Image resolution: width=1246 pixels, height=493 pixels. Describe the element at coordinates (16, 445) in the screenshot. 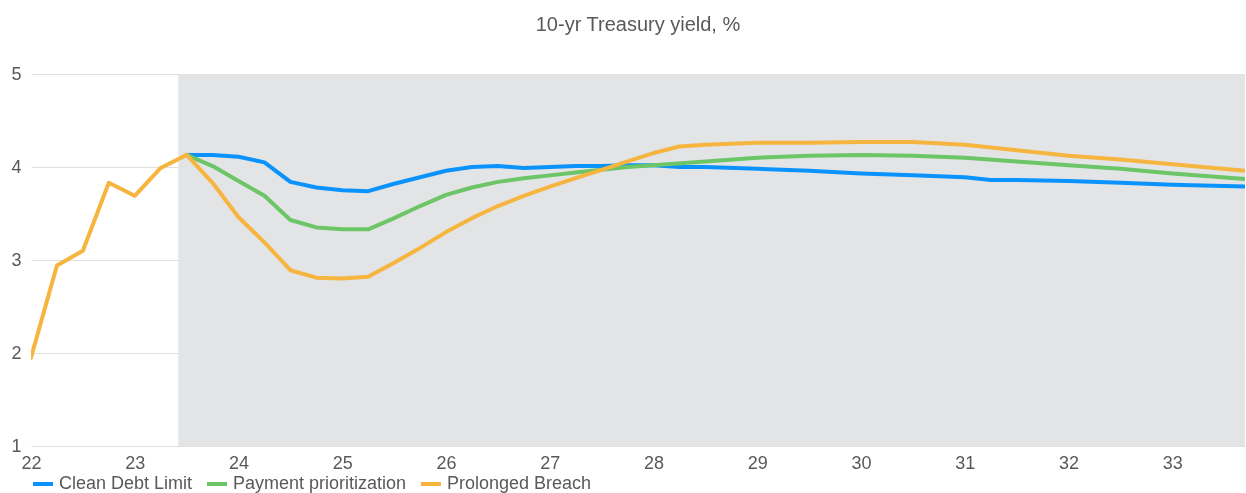

I see `y-tick-label: 1` at that location.